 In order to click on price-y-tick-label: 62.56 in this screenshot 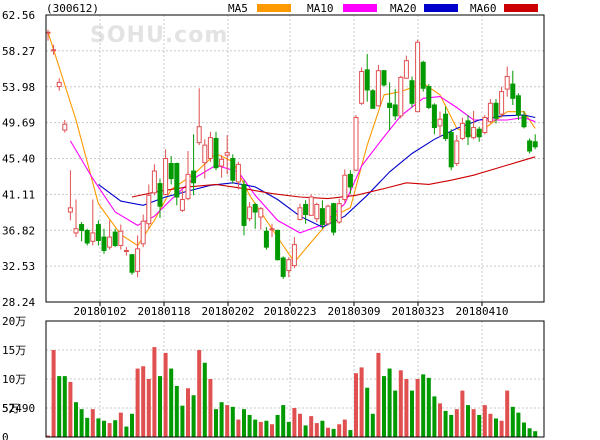, I will do `click(18, 15)`.